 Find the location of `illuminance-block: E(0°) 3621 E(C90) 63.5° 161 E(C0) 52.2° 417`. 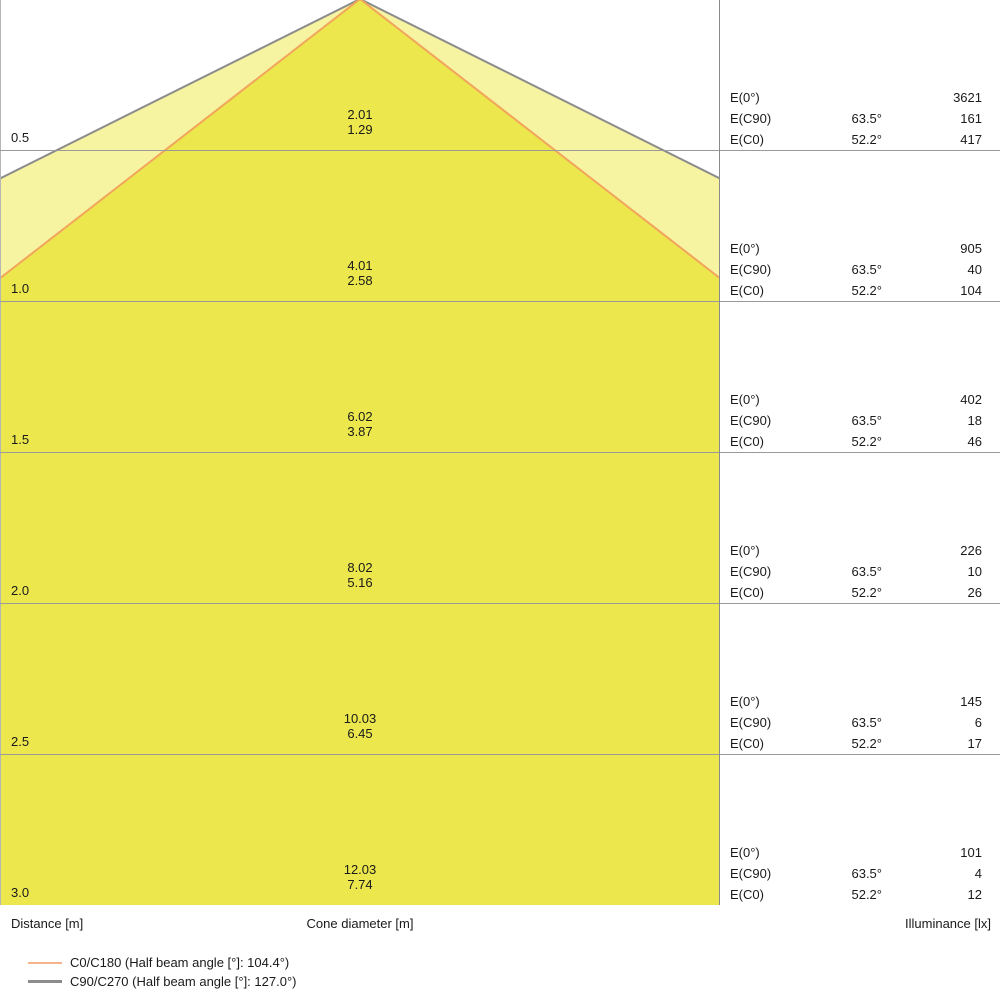

illuminance-block: E(0°) 3621 E(C90) 63.5° 161 E(C0) 52.2° 417 is located at coordinates (855, 118).